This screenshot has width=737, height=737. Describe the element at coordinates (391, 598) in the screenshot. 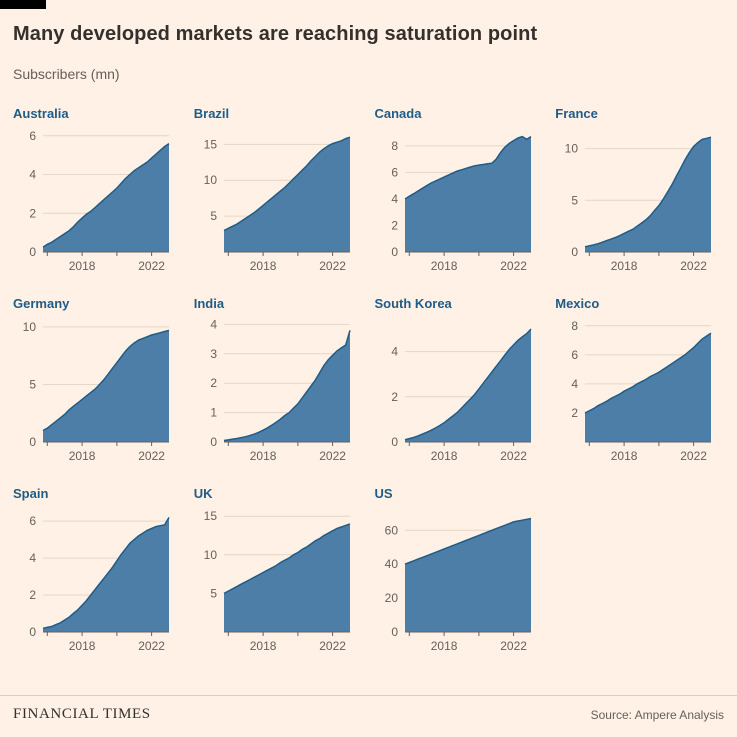

I see `y-tick-label: 20` at that location.